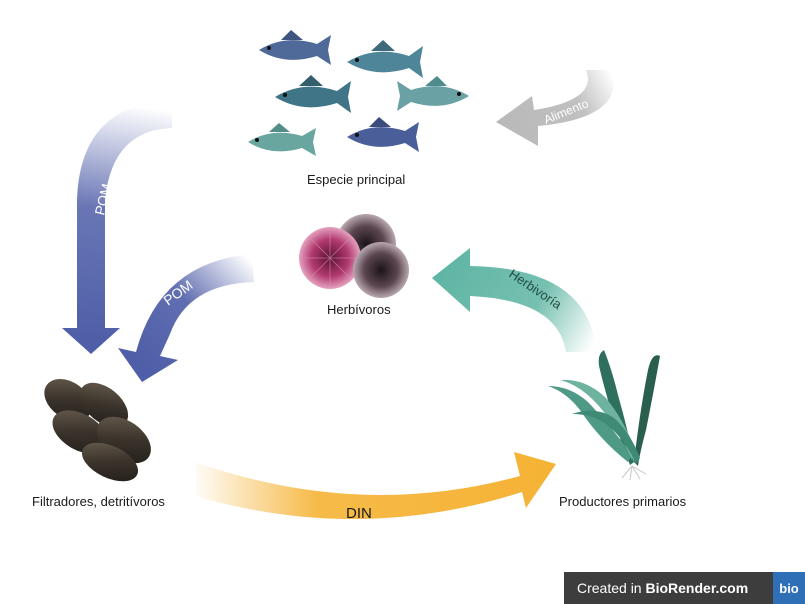 The width and height of the screenshot is (805, 604). I want to click on herbivory-arrow, so click(514, 300).